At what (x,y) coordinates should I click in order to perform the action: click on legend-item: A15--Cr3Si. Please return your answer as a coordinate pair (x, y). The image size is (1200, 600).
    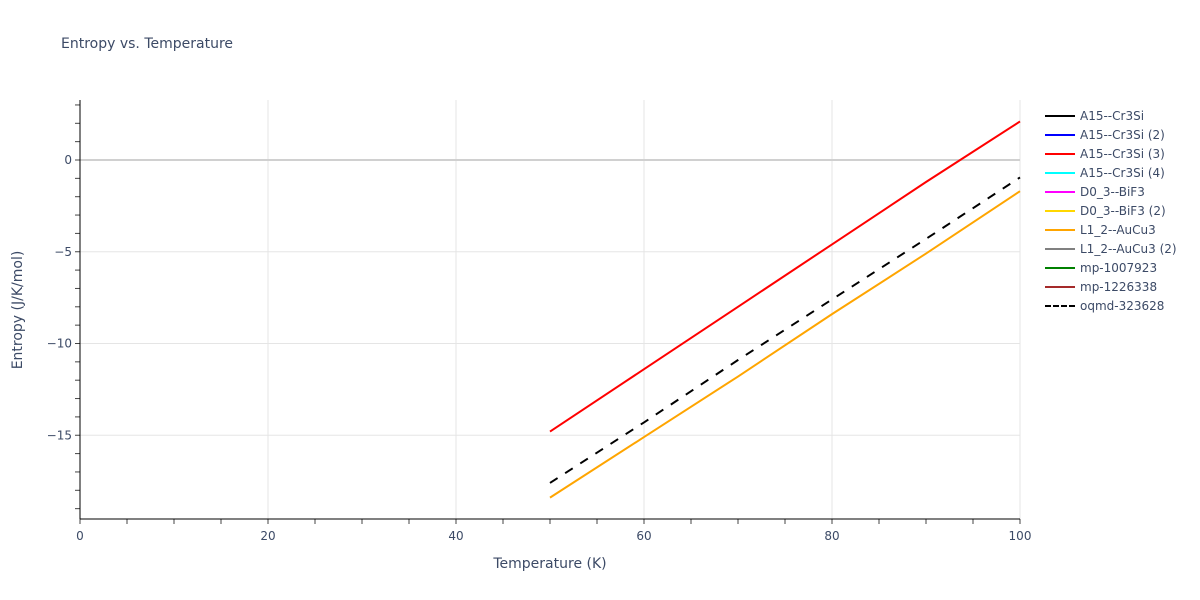
    Looking at the image, I should click on (1111, 115).